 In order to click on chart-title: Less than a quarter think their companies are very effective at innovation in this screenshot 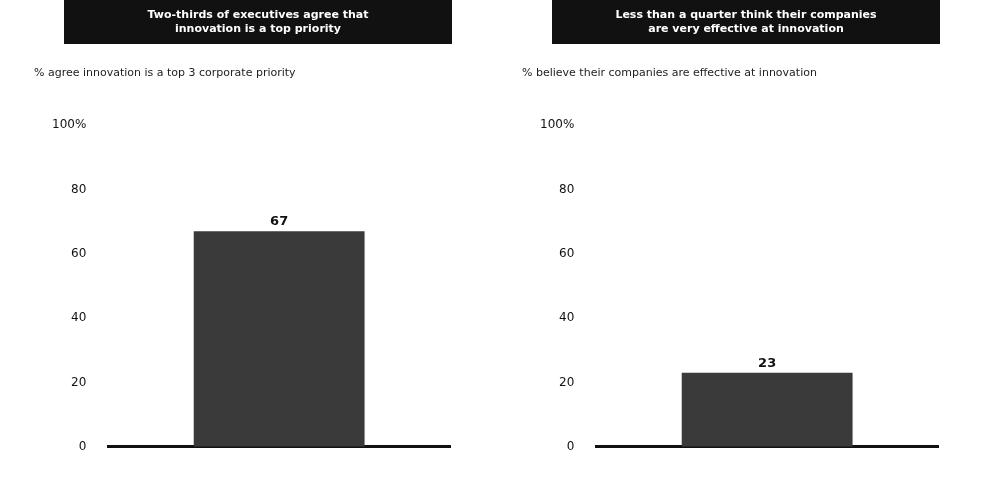, I will do `click(746, 22)`.